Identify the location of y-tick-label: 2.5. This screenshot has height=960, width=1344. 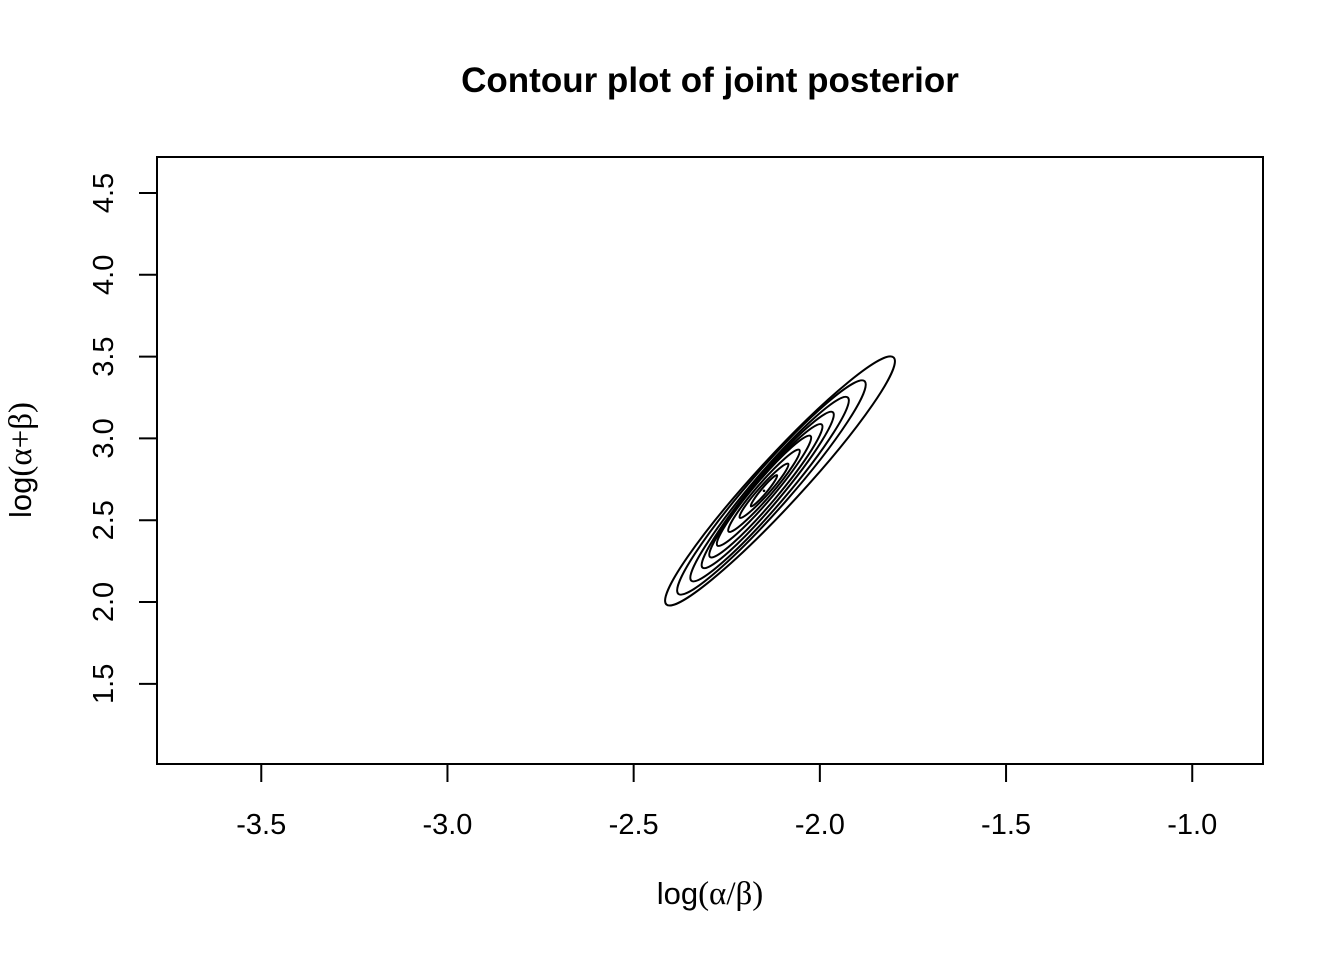
(104, 520).